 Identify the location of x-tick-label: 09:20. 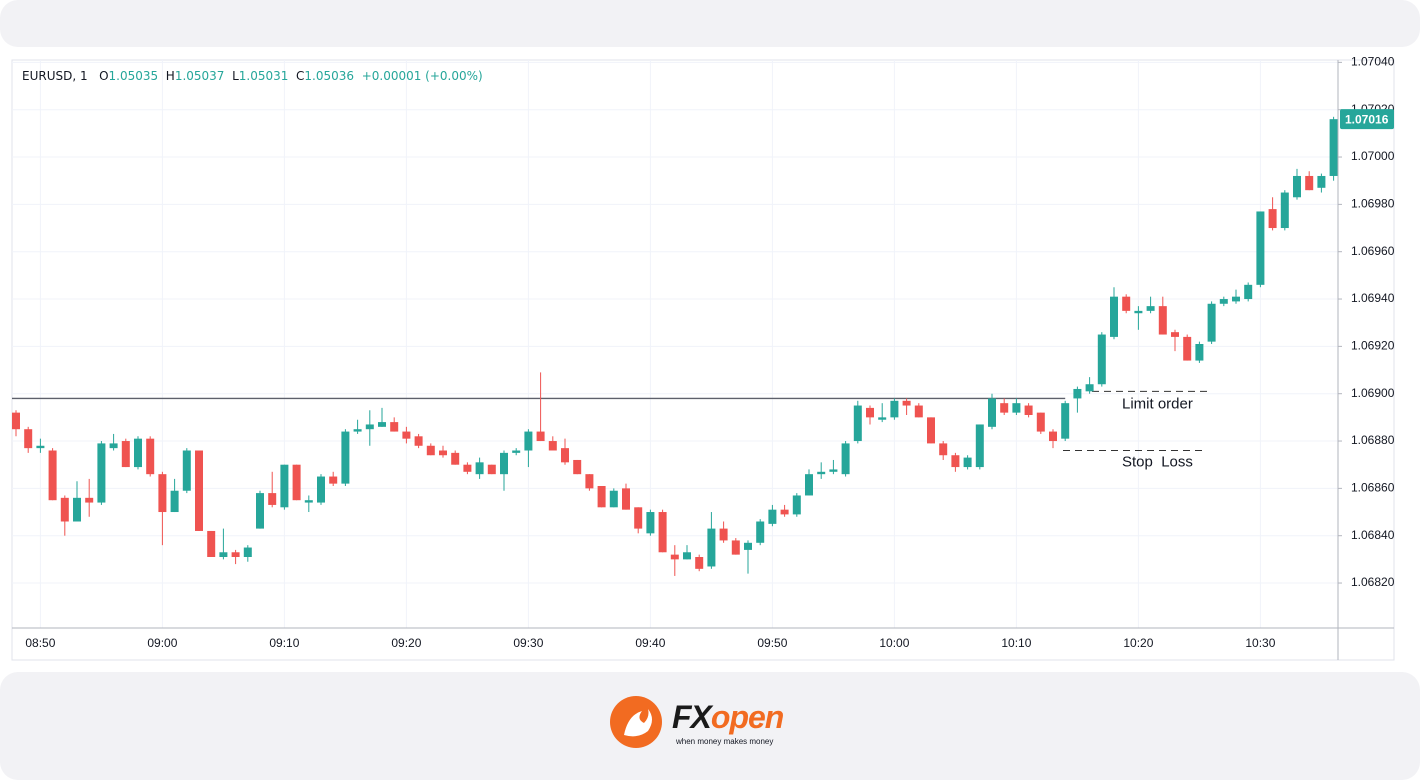
(406, 643).